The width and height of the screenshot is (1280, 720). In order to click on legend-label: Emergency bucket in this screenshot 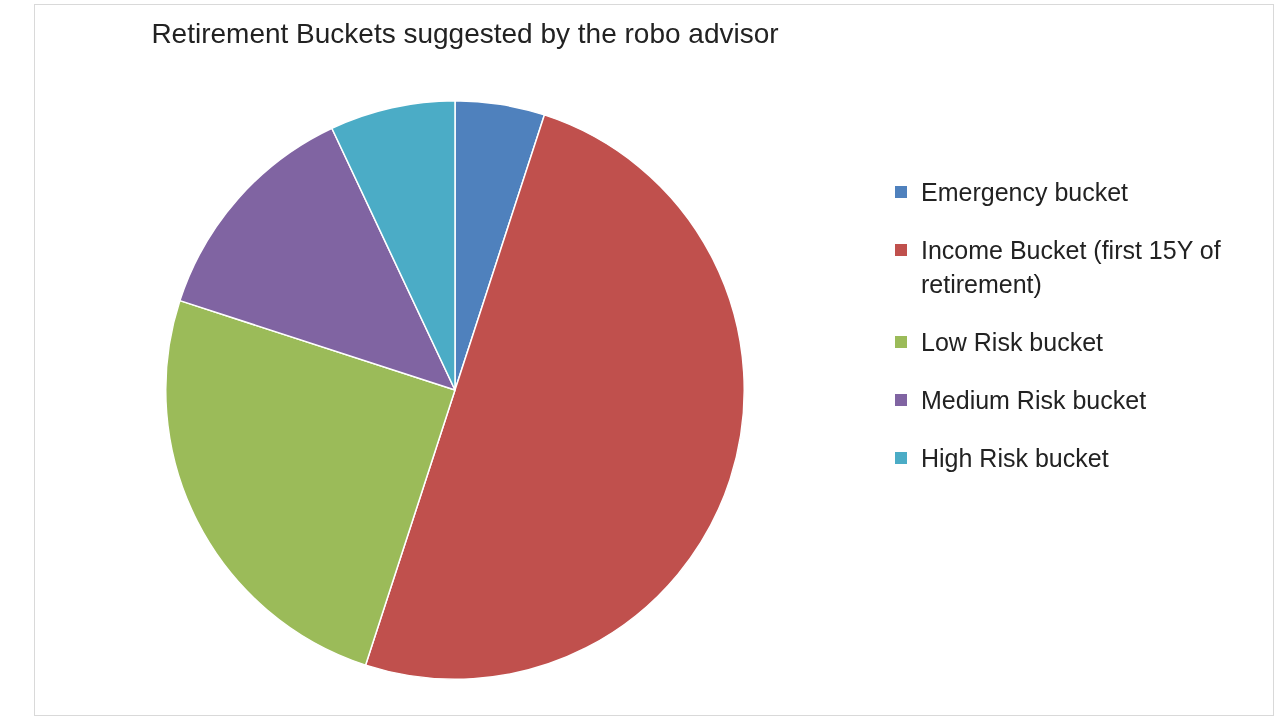, I will do `click(1025, 192)`.